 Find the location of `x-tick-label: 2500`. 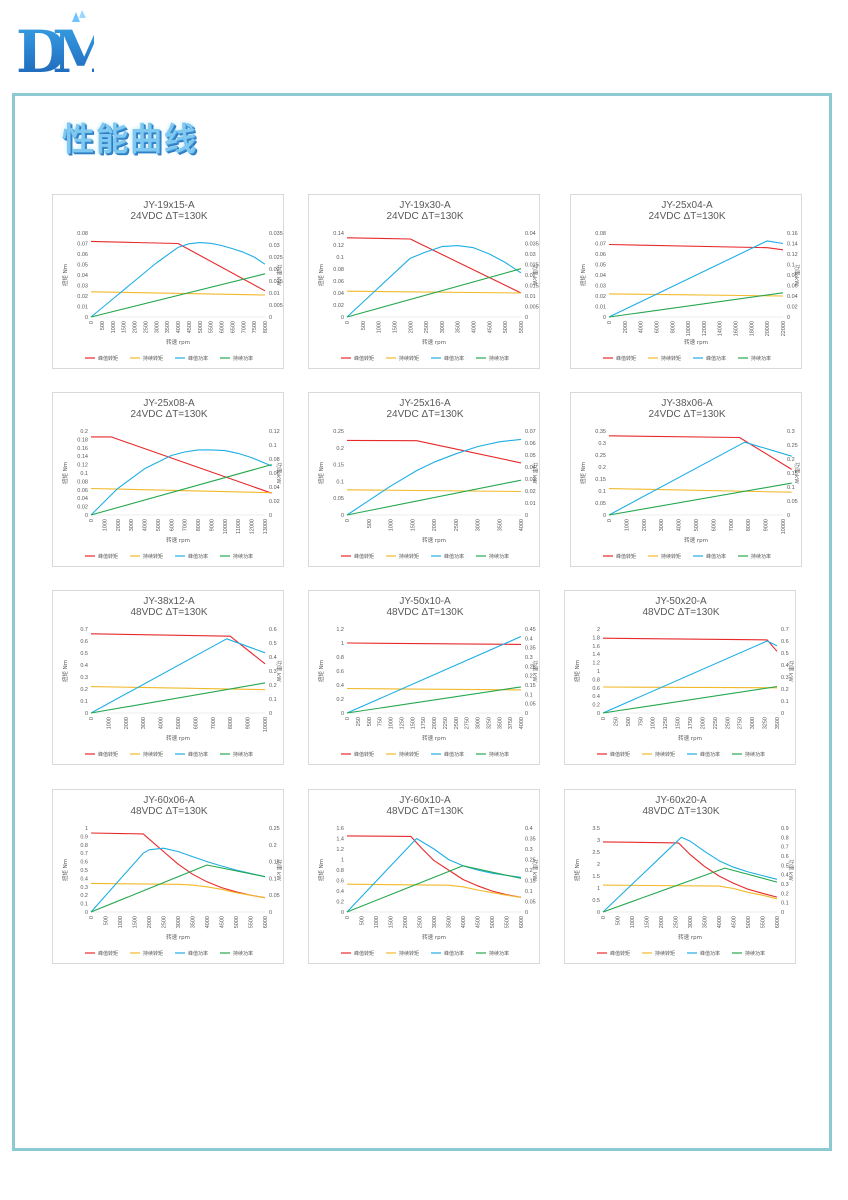

x-tick-label: 2500 is located at coordinates (427, 327).